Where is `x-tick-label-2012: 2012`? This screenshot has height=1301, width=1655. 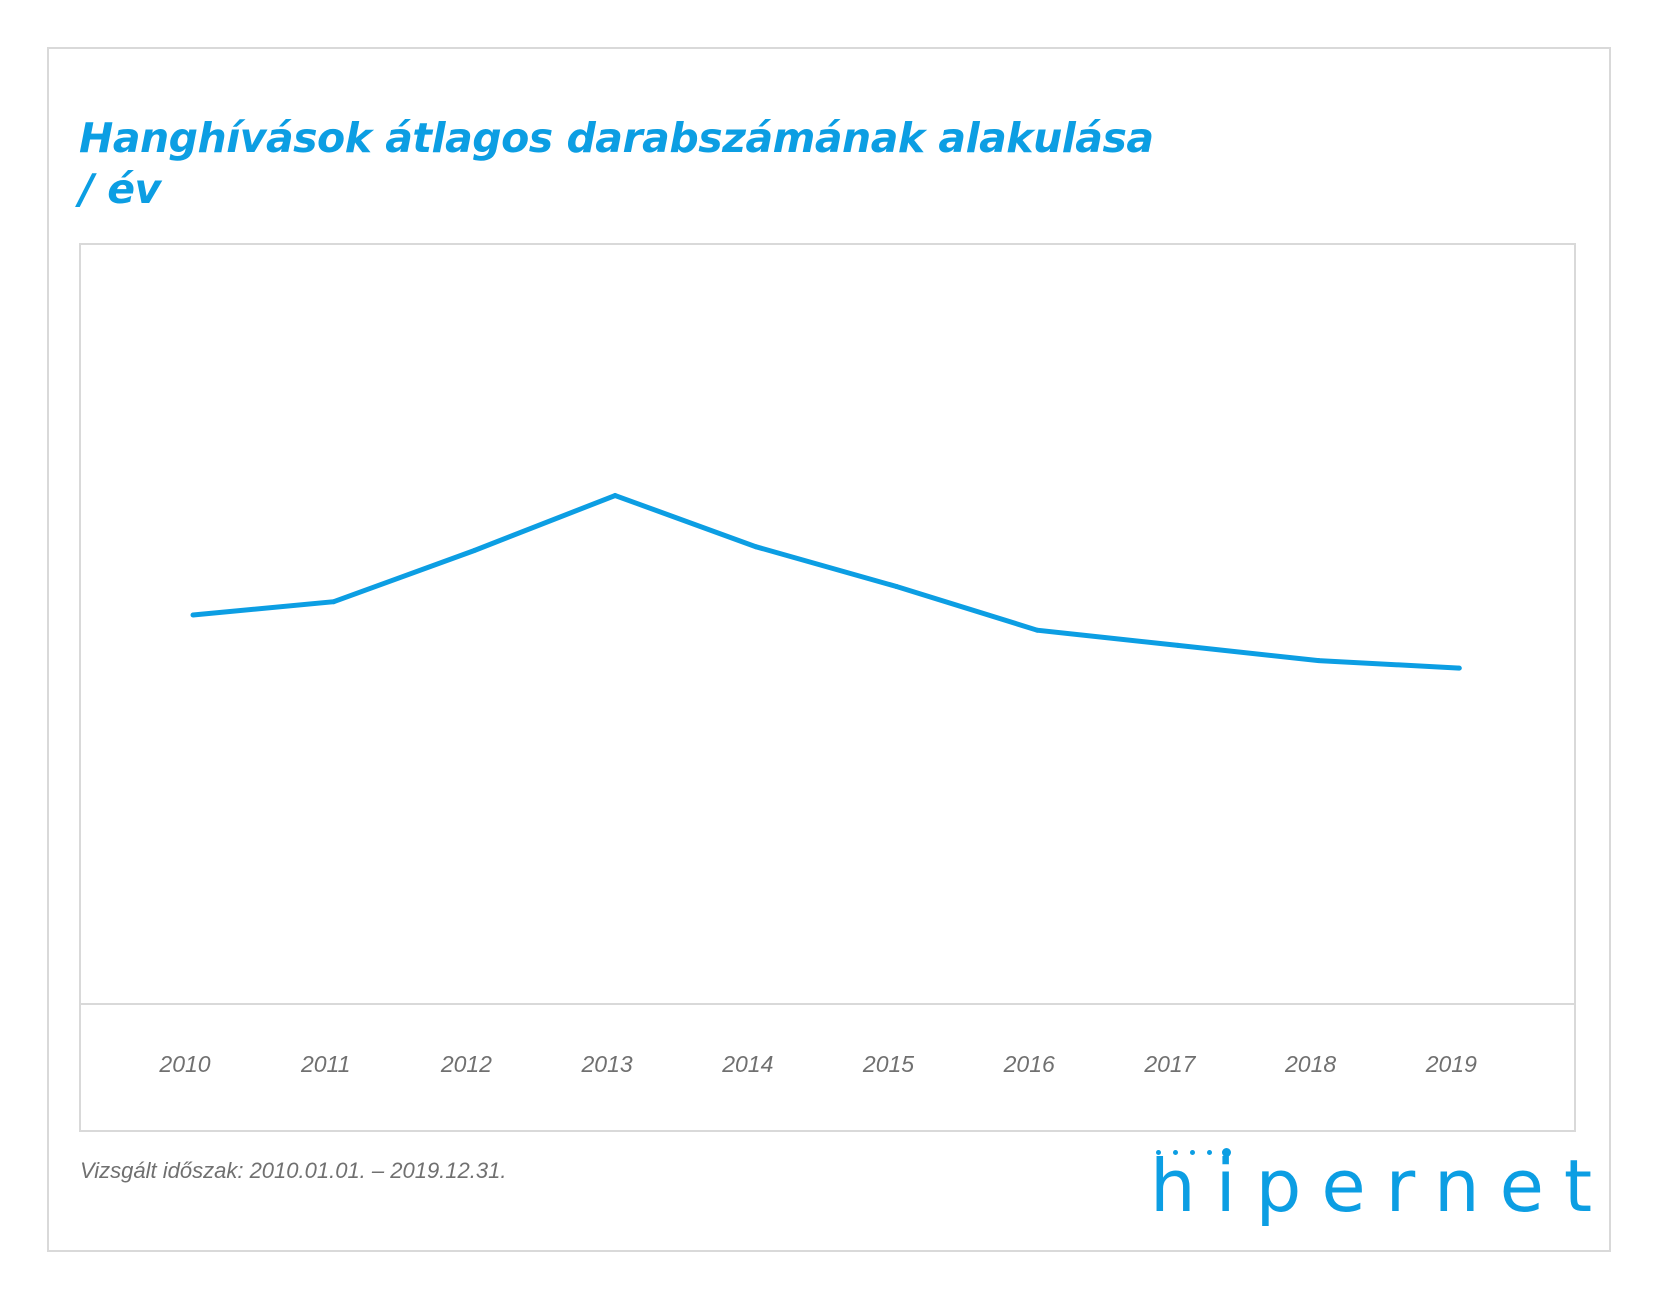 x-tick-label-2012: 2012 is located at coordinates (466, 1064).